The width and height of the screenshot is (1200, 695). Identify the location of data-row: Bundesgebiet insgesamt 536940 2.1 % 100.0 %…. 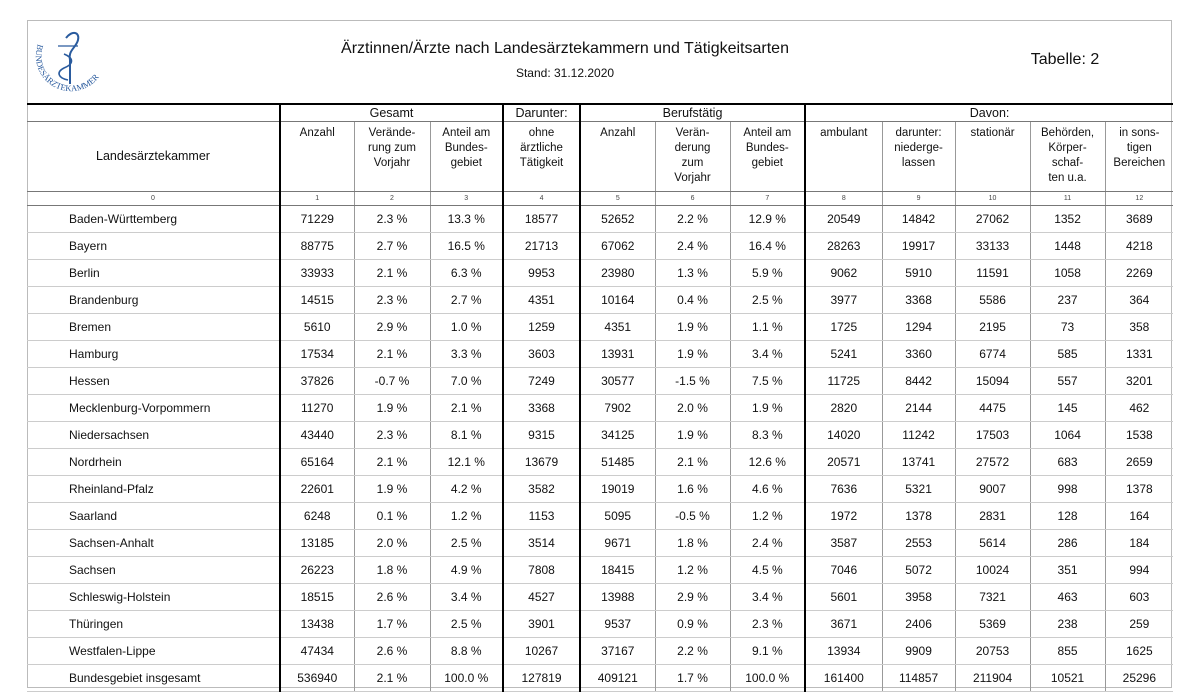
(600, 678).